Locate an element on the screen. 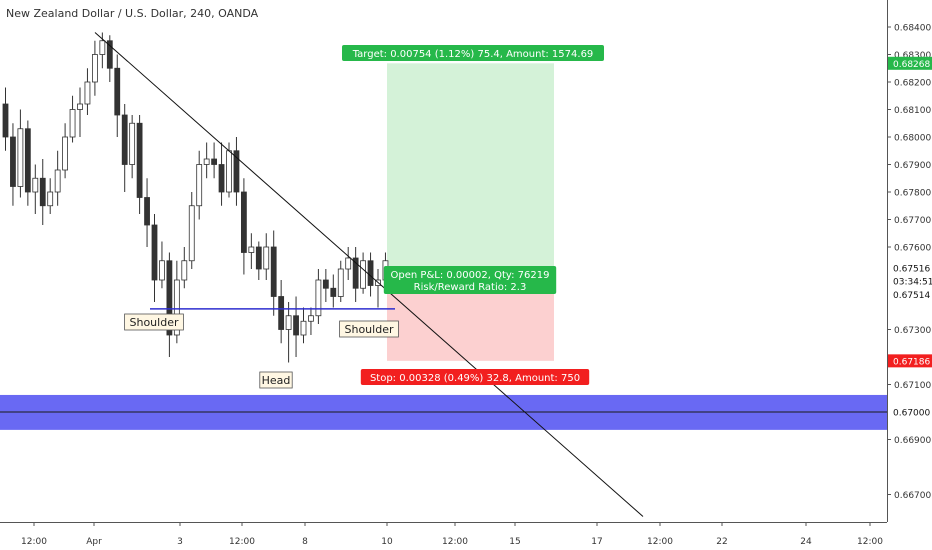  stop-label-line-0: Stop: 0.00328 (0.49%) 32.8, Amount: 750 is located at coordinates (475, 378).